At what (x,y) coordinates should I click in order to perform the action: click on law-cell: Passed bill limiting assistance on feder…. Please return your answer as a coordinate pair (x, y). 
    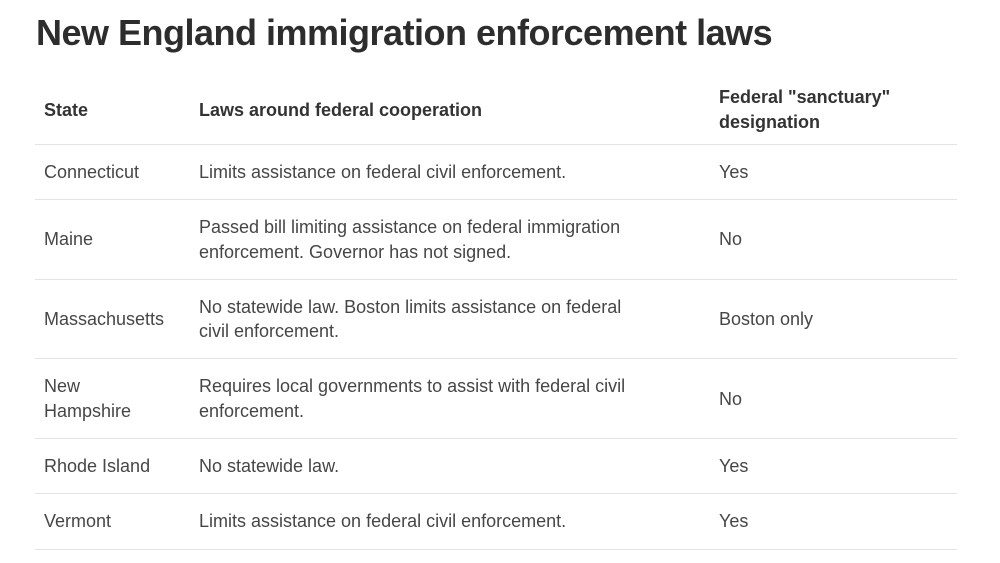
    Looking at the image, I should click on (450, 239).